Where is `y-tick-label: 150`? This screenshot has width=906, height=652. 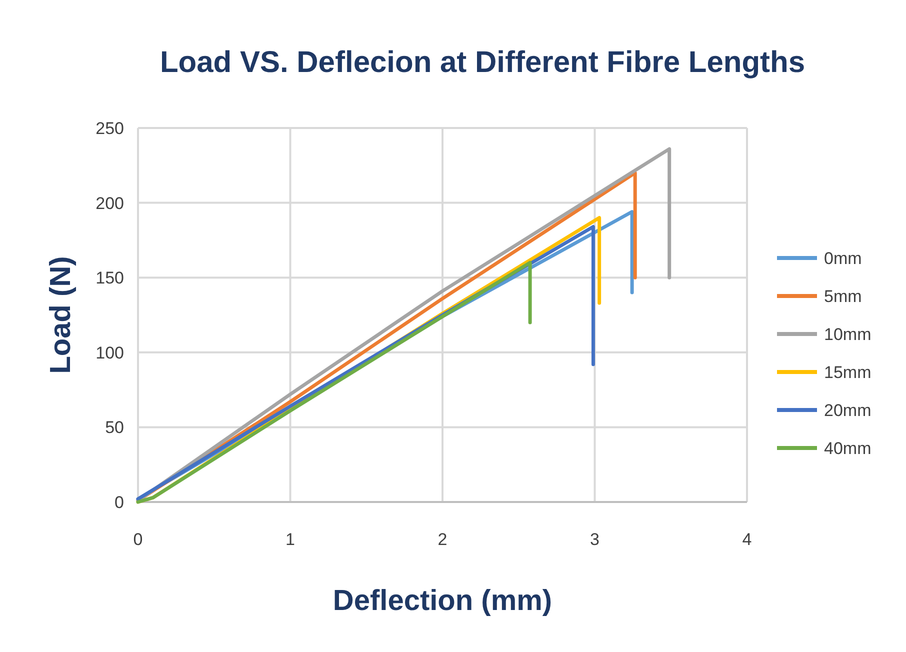 y-tick-label: 150 is located at coordinates (110, 278).